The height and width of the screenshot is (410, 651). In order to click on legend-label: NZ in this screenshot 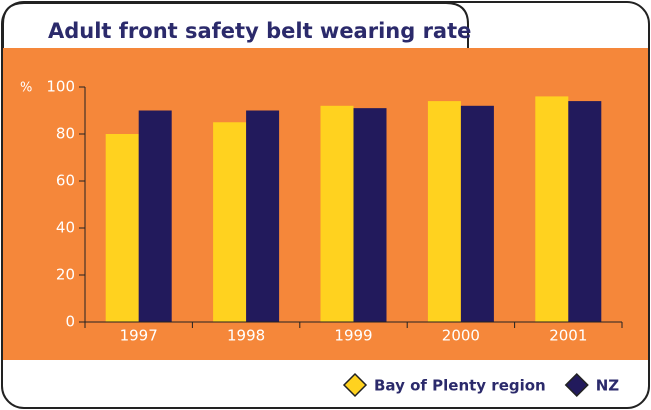, I will do `click(608, 386)`.